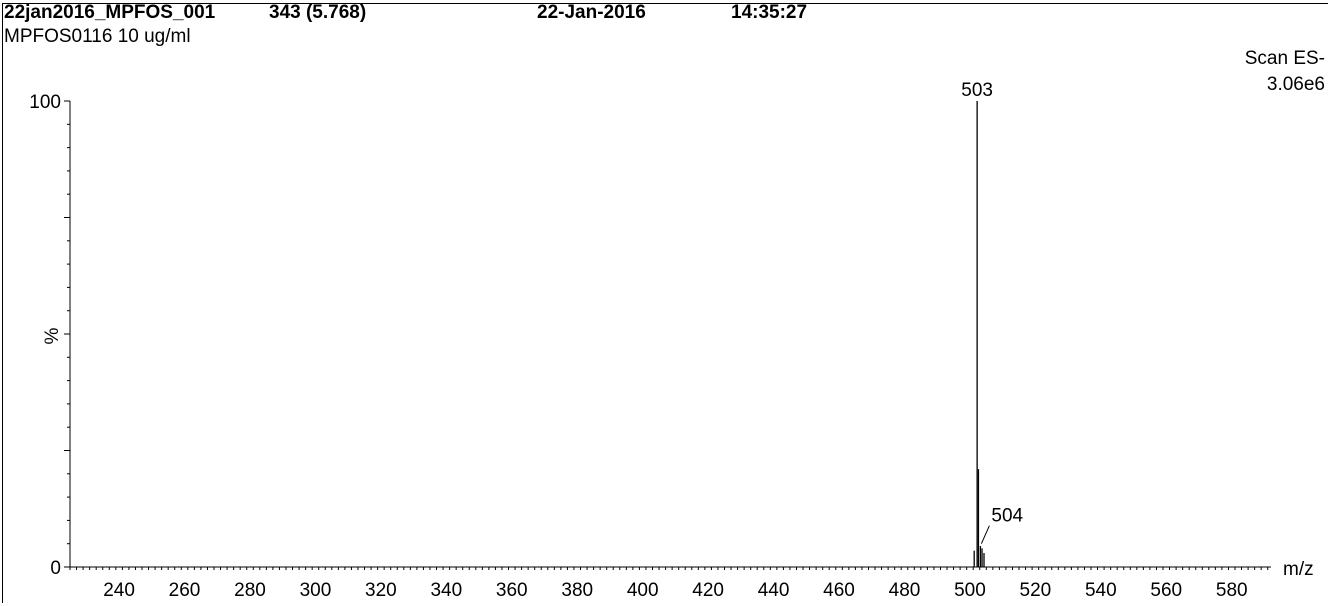 The image size is (1331, 606). Describe the element at coordinates (1166, 590) in the screenshot. I see `x-tick-label: 560` at that location.